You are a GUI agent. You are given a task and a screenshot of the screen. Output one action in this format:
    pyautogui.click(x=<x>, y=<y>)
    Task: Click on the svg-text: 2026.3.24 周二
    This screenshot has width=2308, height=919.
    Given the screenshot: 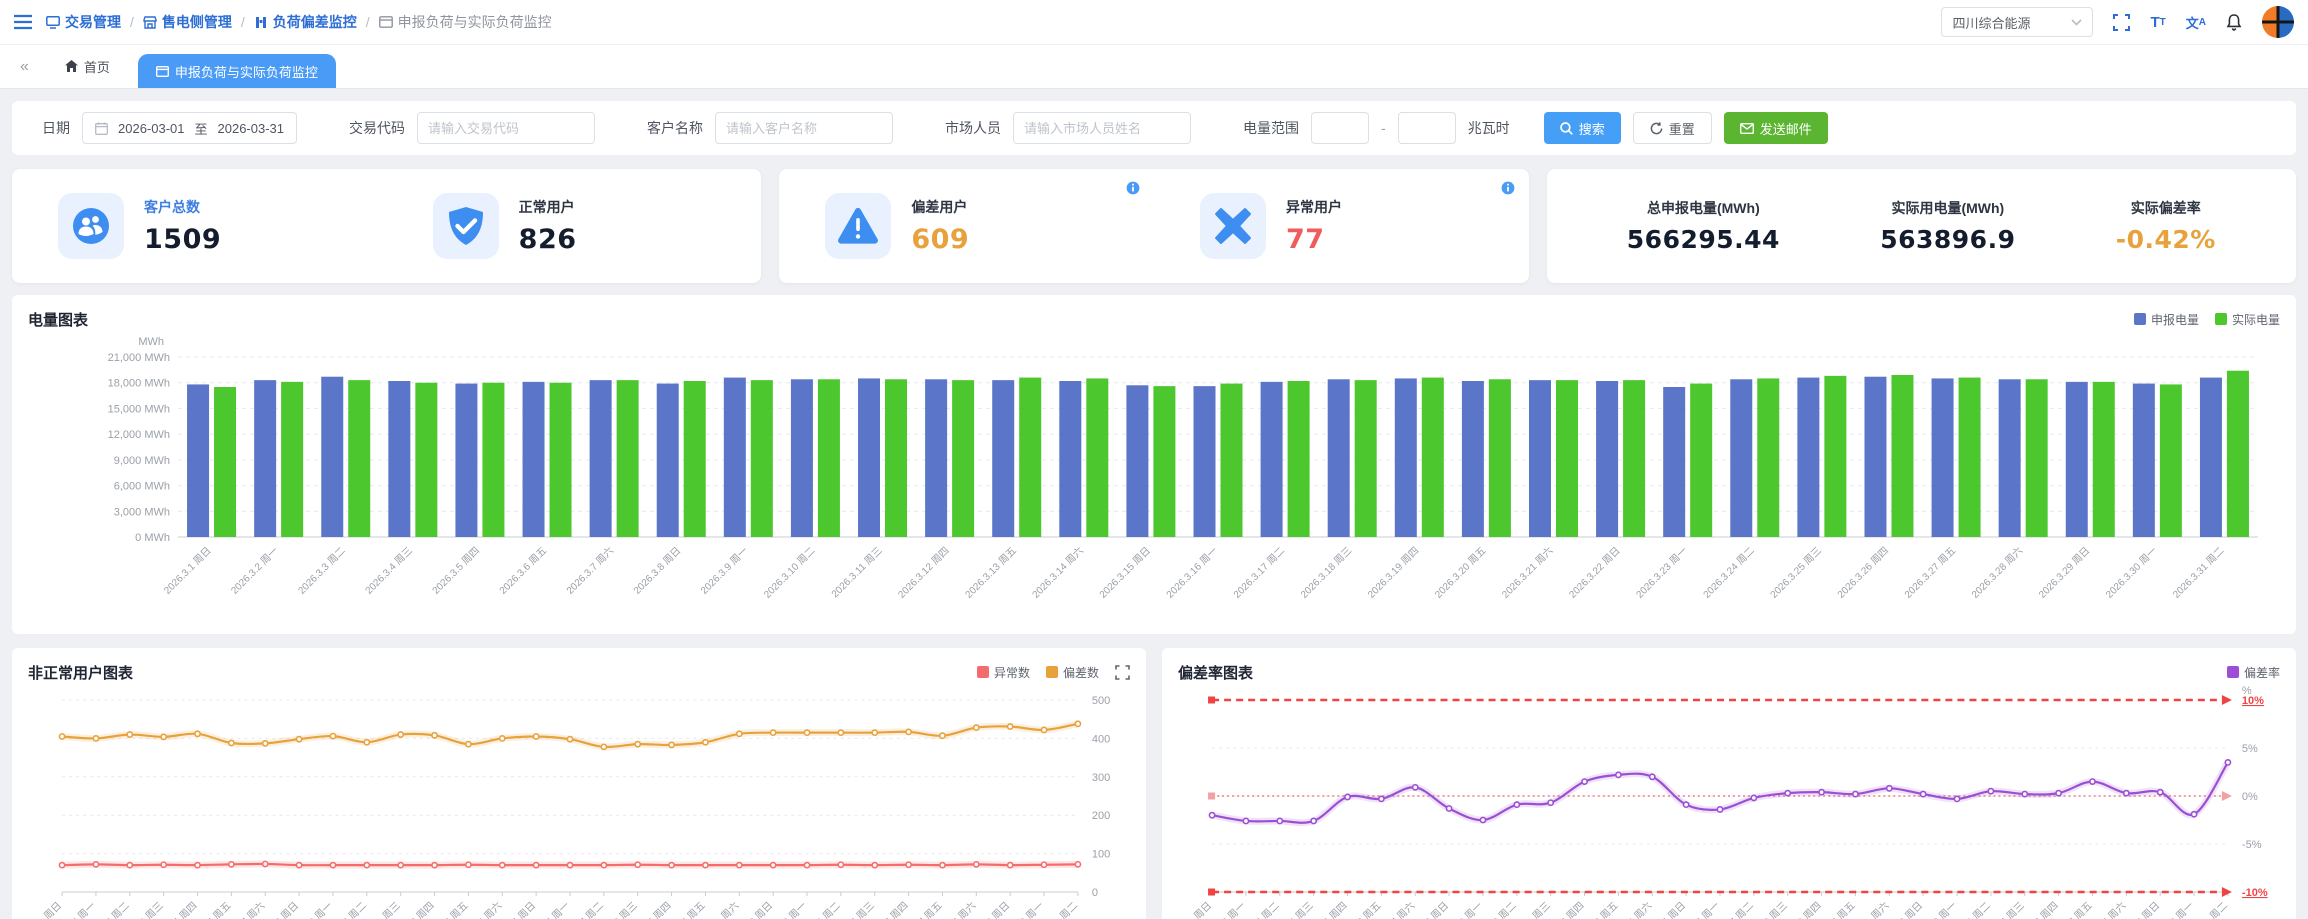 What is the action you would take?
    pyautogui.click(x=1729, y=573)
    